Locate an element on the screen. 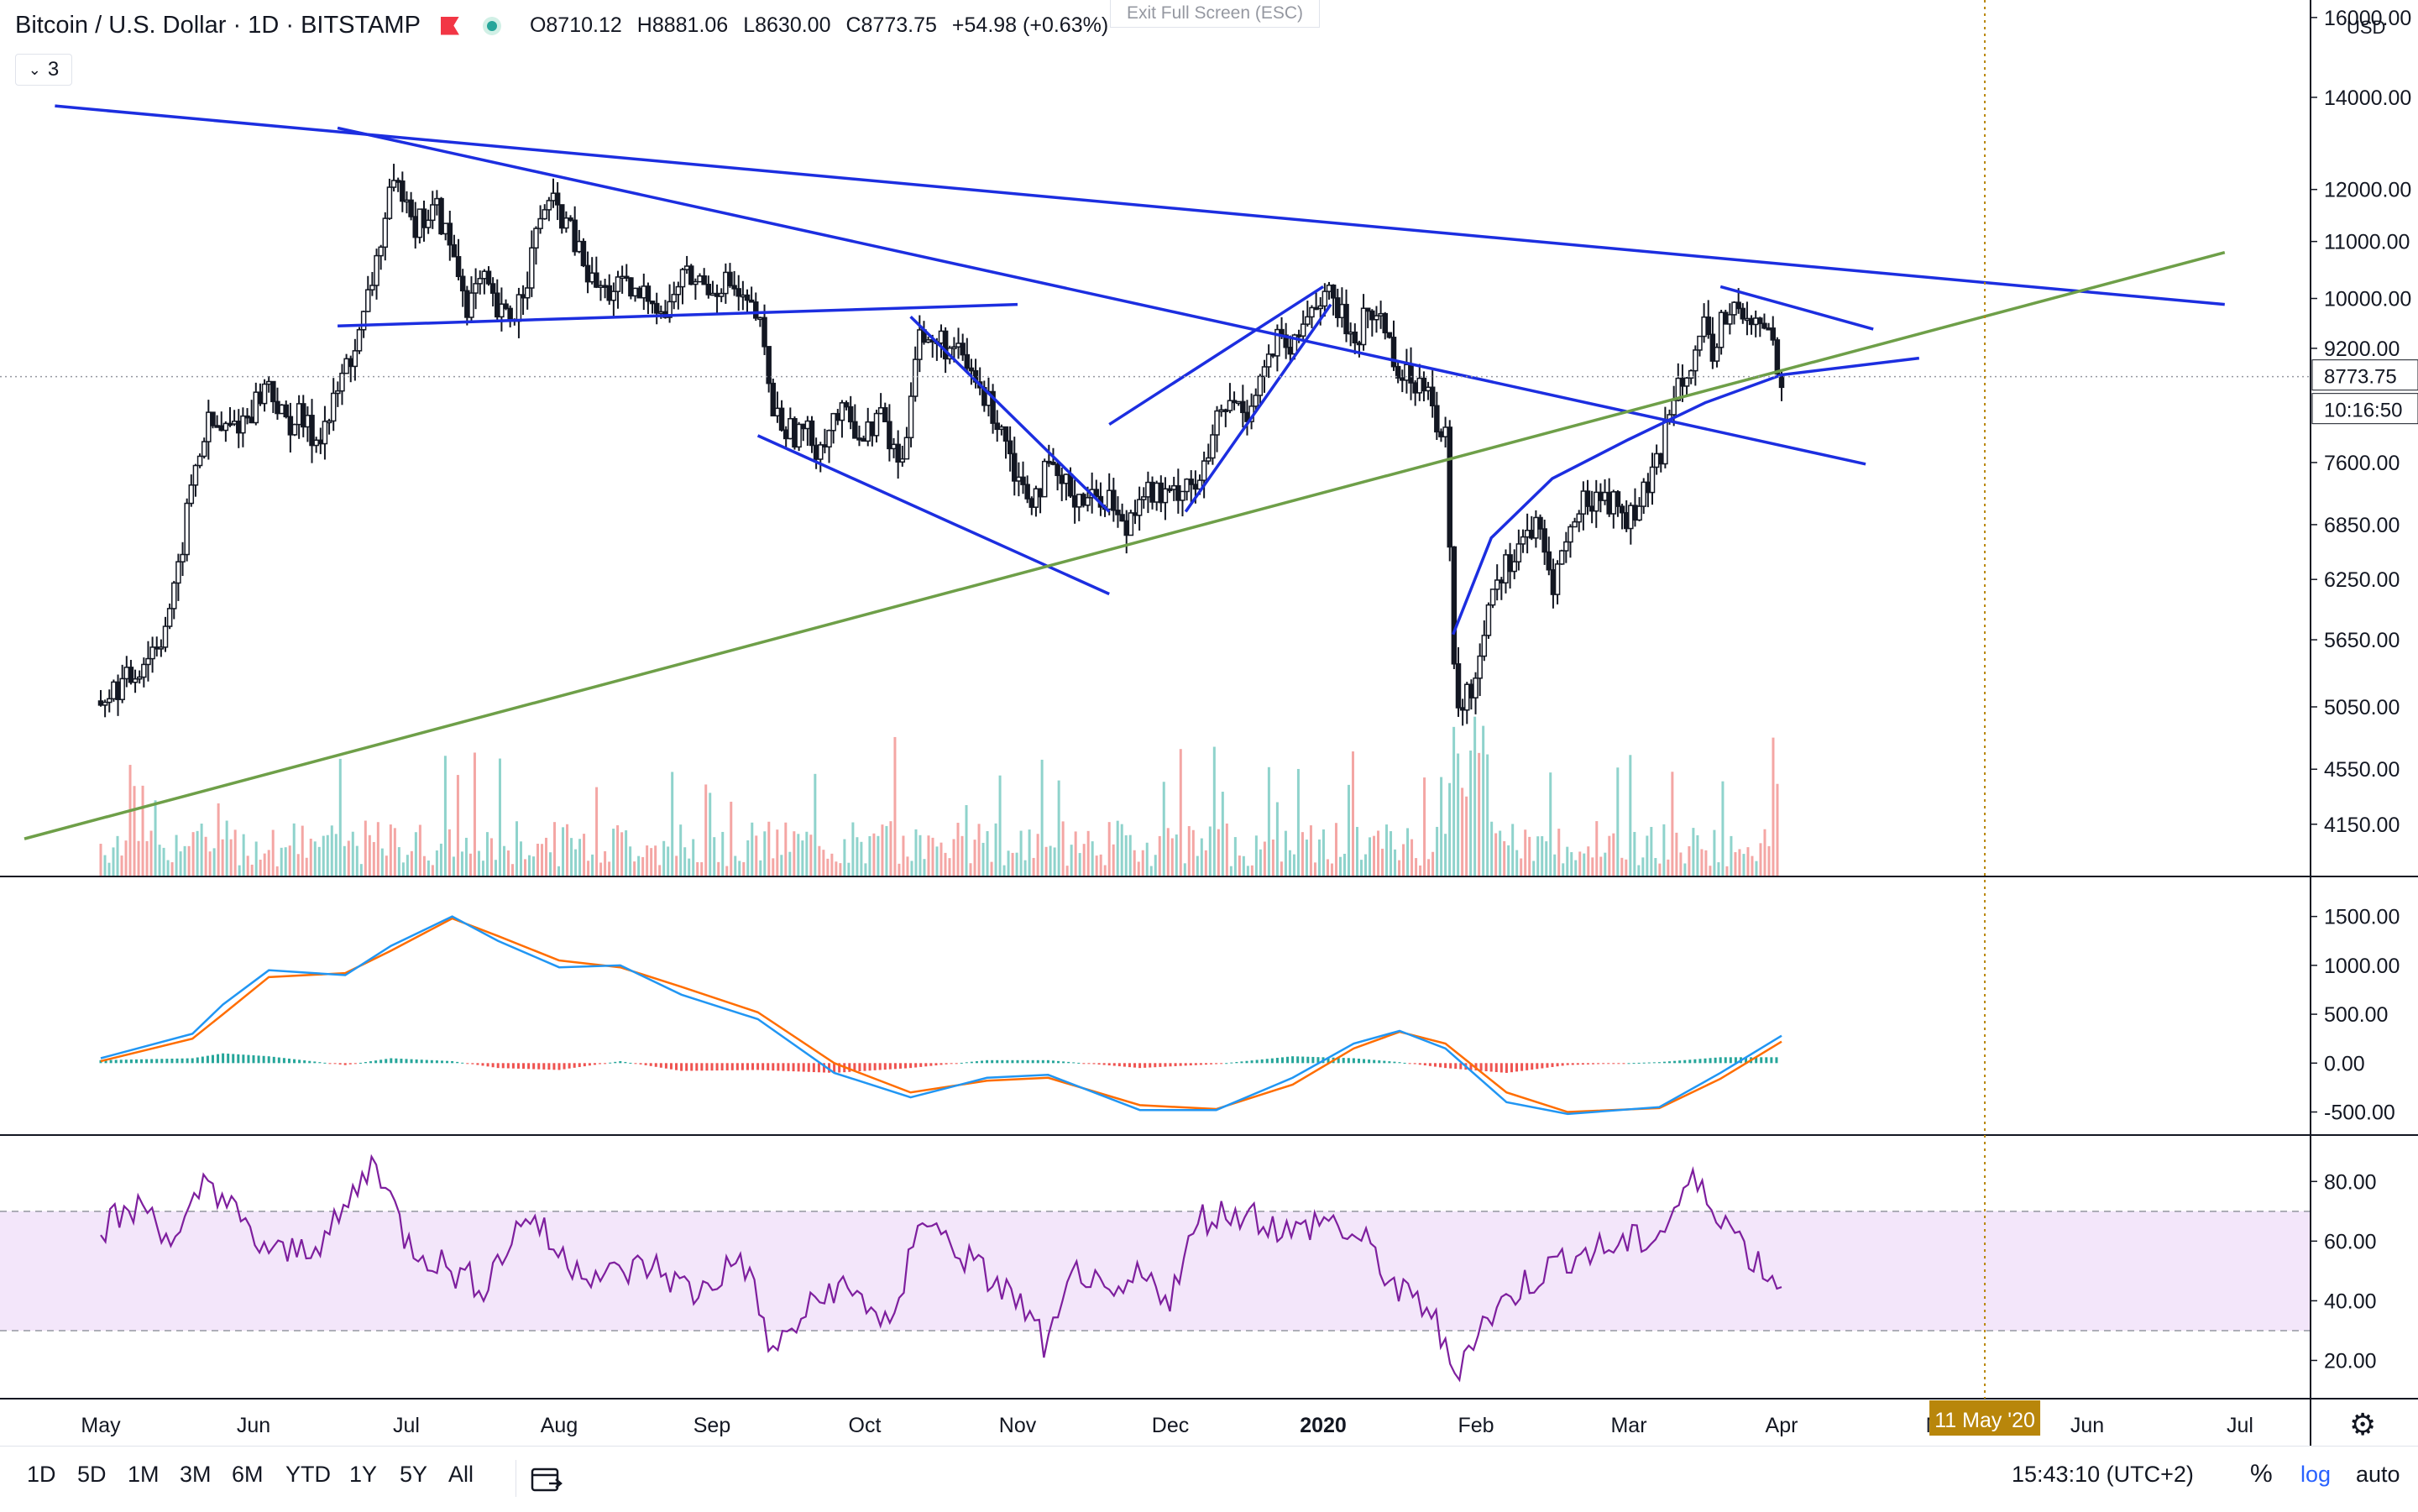 Image resolution: width=2418 pixels, height=1512 pixels. macd-tick-label: 1000.00 is located at coordinates (2362, 966).